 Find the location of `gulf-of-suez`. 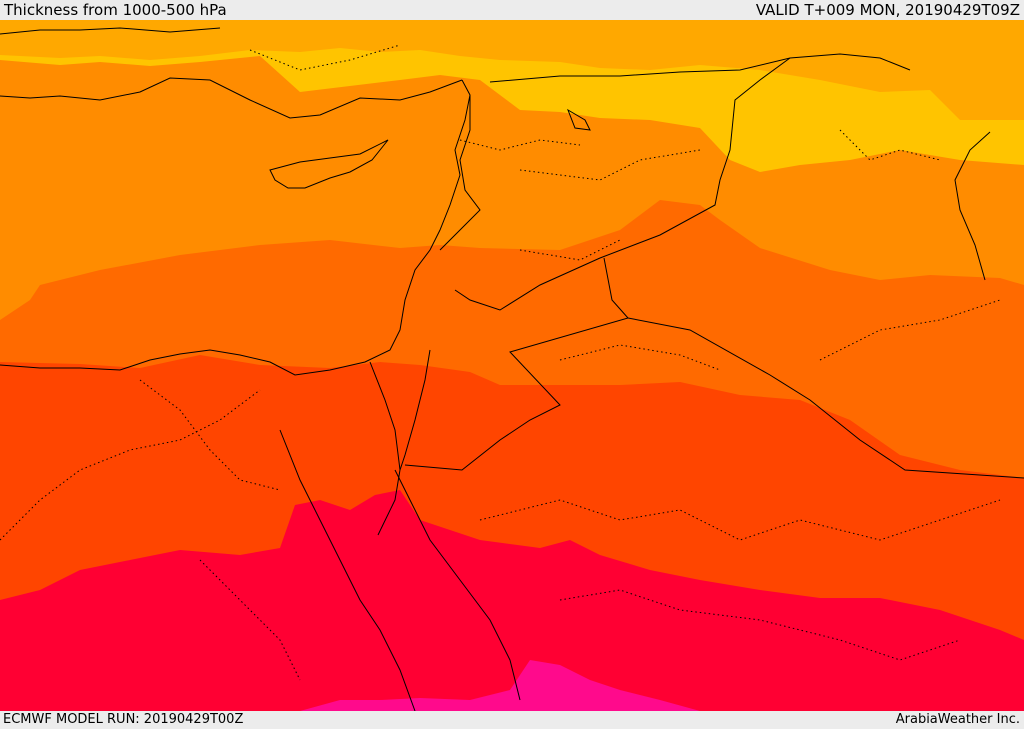

gulf-of-suez is located at coordinates (385, 448).